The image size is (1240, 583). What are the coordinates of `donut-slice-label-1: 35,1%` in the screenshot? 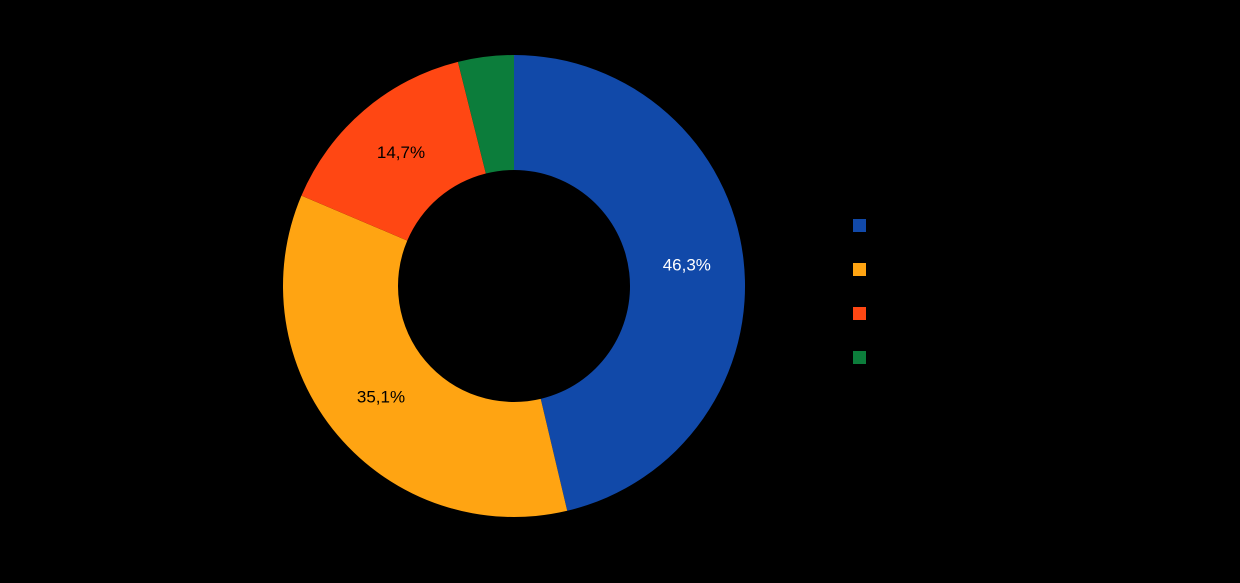 It's located at (381, 397).